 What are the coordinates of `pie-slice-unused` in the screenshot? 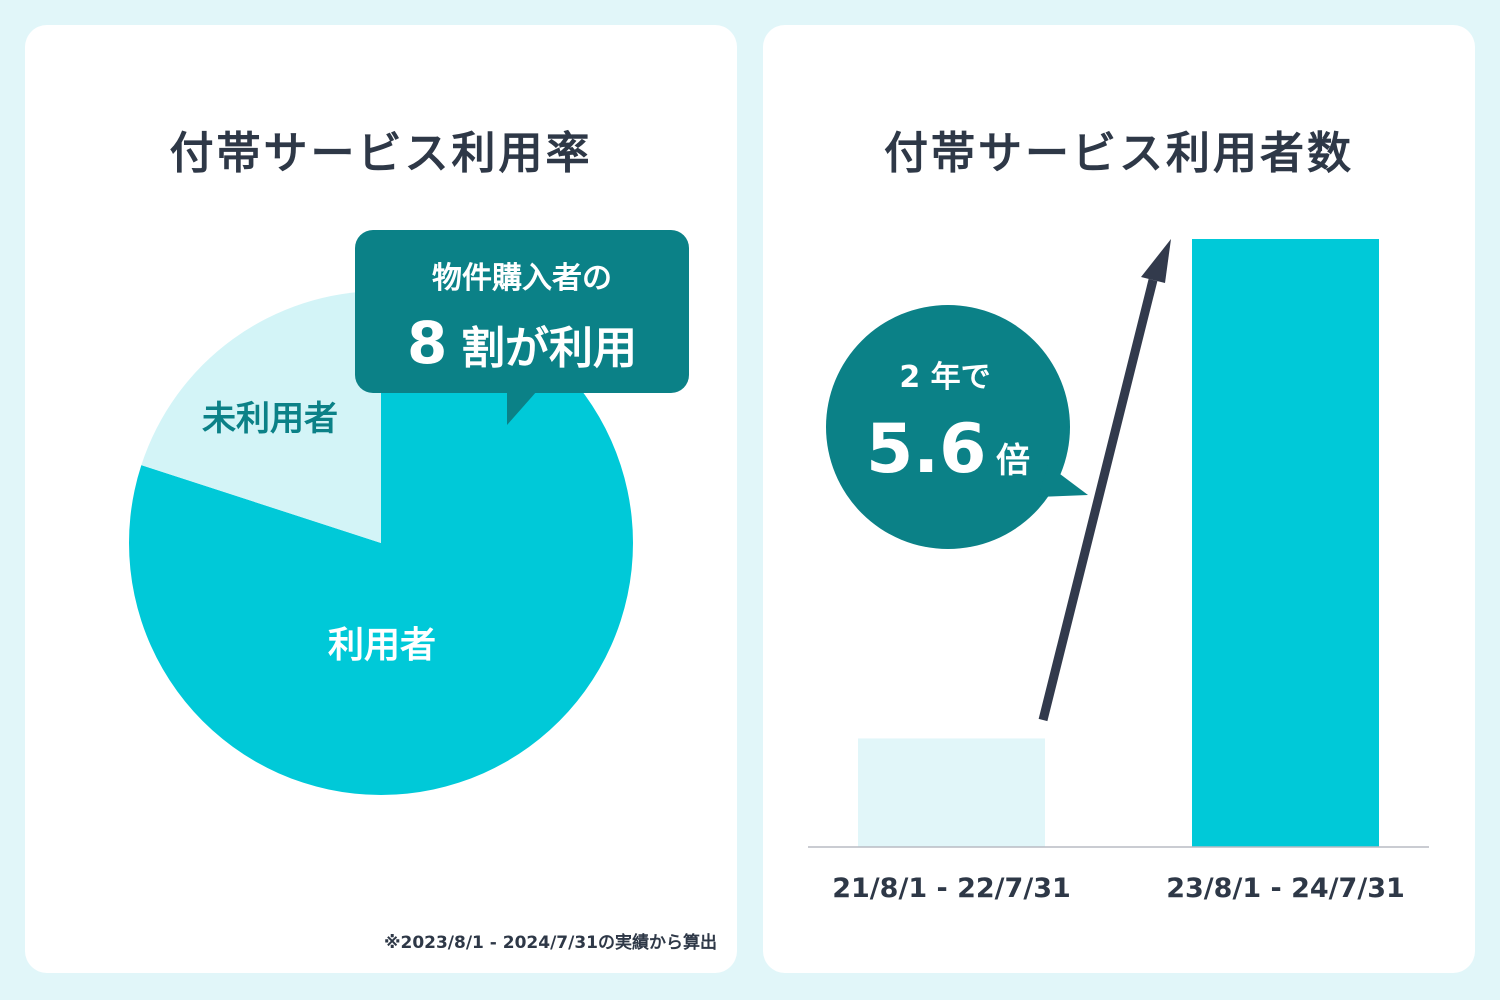 It's located at (261, 417).